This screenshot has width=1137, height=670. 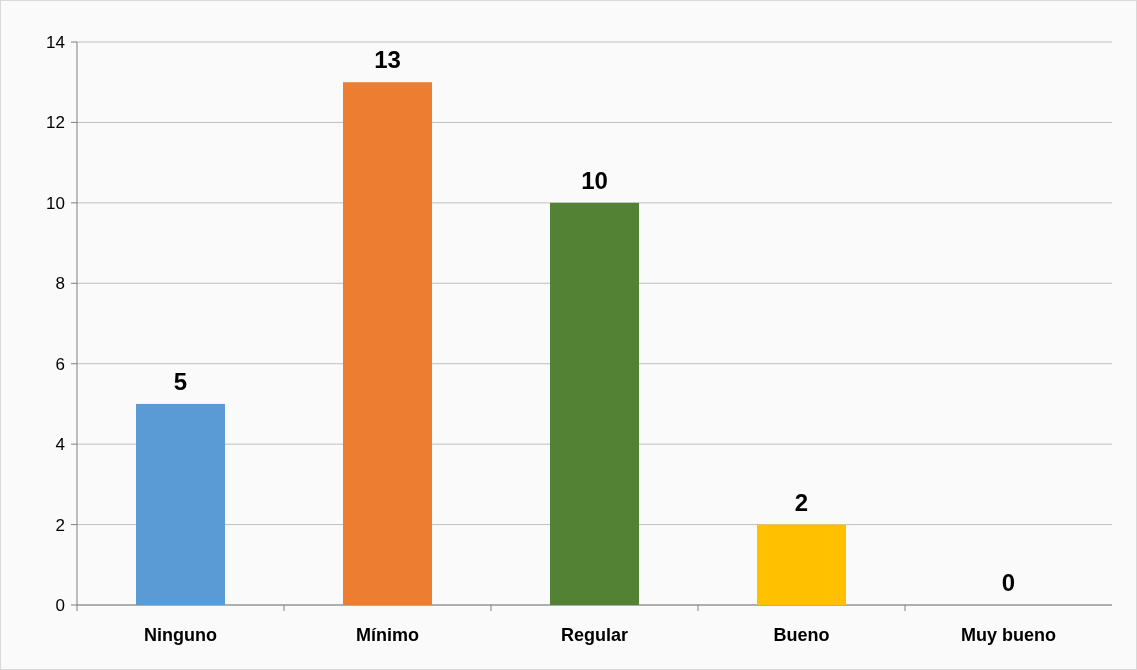 I want to click on data-label: 13, so click(x=387, y=60).